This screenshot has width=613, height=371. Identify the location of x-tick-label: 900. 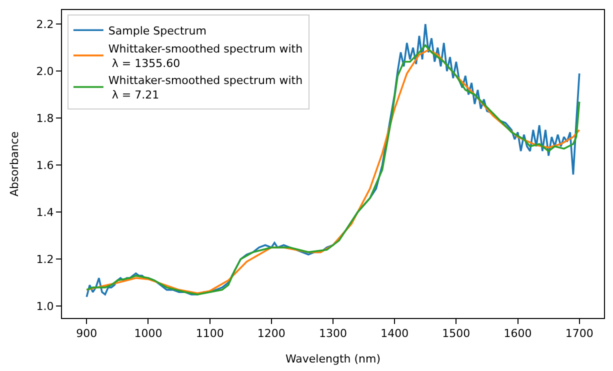
(87, 333).